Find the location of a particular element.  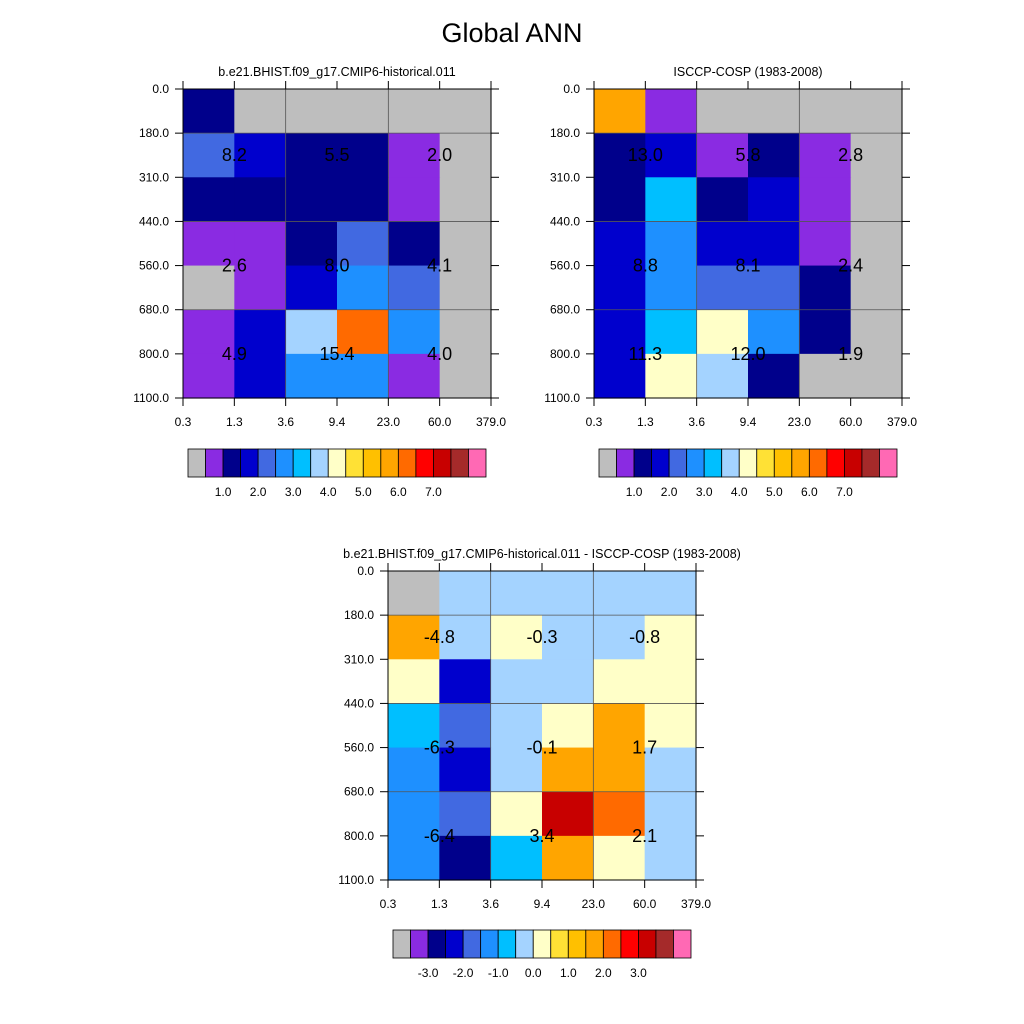

panel-title: b.e21.BHIST.f09_g17.CMIP6-historical.011 is located at coordinates (336, 72).